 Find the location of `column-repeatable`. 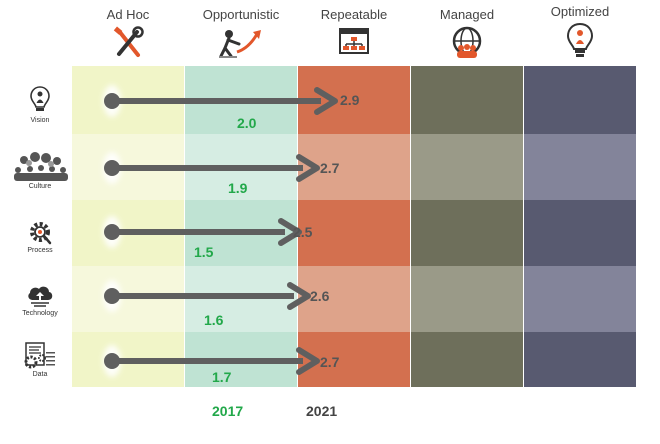

column-repeatable is located at coordinates (354, 226).